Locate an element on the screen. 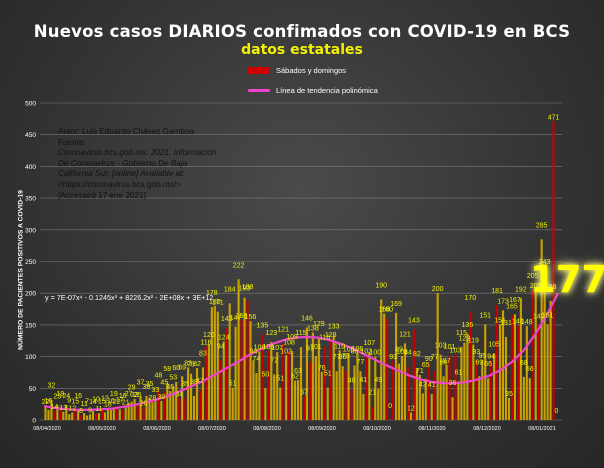  y-axis-label: NÚMERO DE PACIENTES POSITIVOS A COVID-19 is located at coordinates (21, 270).